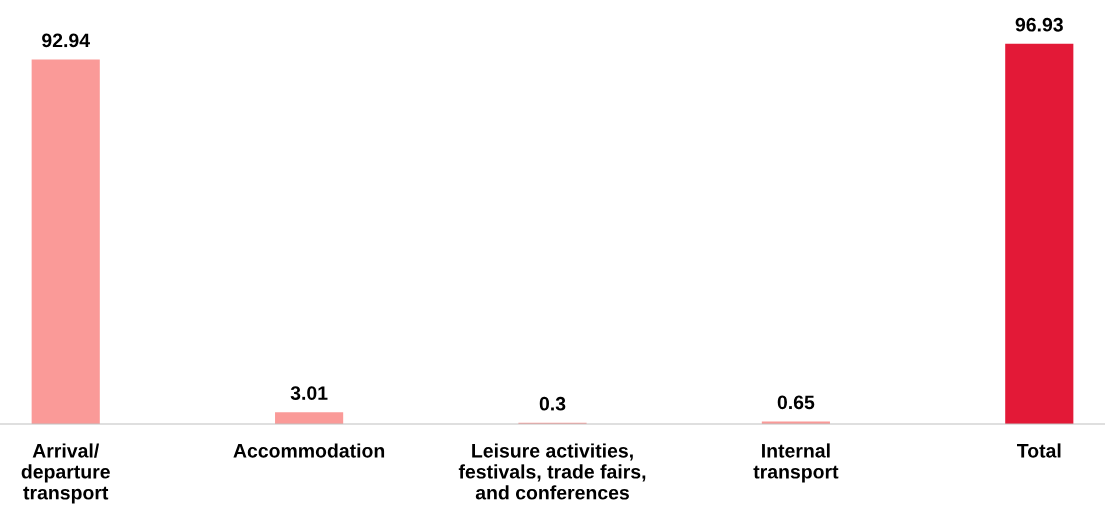 Image resolution: width=1105 pixels, height=517 pixels. I want to click on x-tick-label: Leisure activities, festivals, trade fairs, and conferences, so click(552, 471).